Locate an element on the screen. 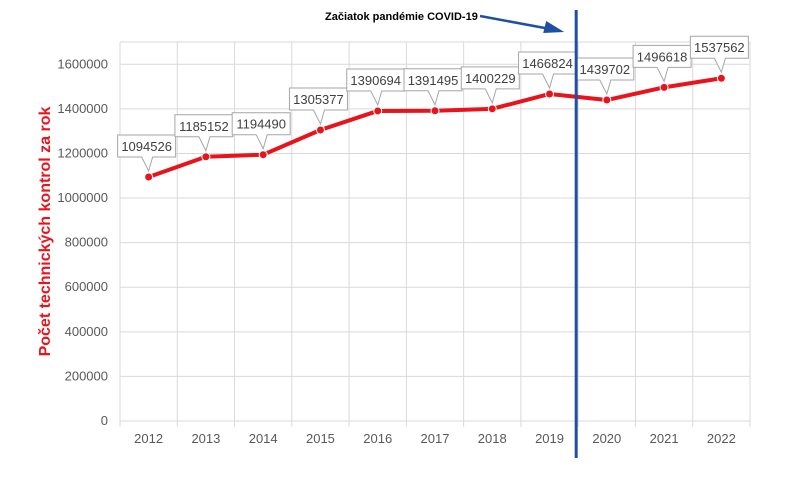 The height and width of the screenshot is (480, 800). y-axis-label: Počet technických kontrol za rok is located at coordinates (45, 231).